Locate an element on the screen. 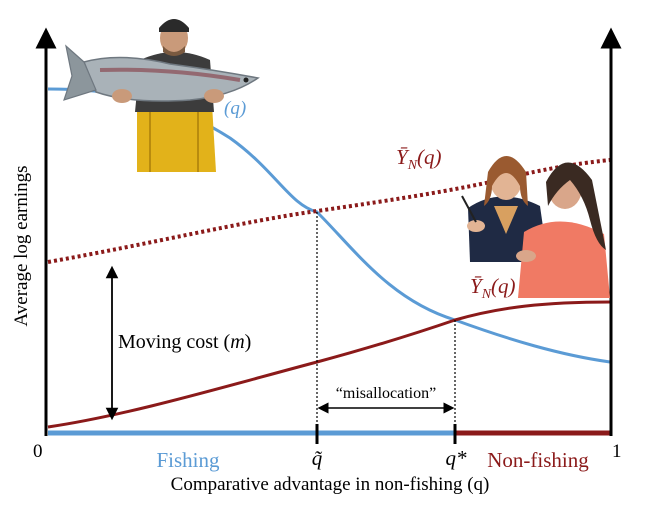  solid-label-main: Ȳ is located at coordinates (477, 286).